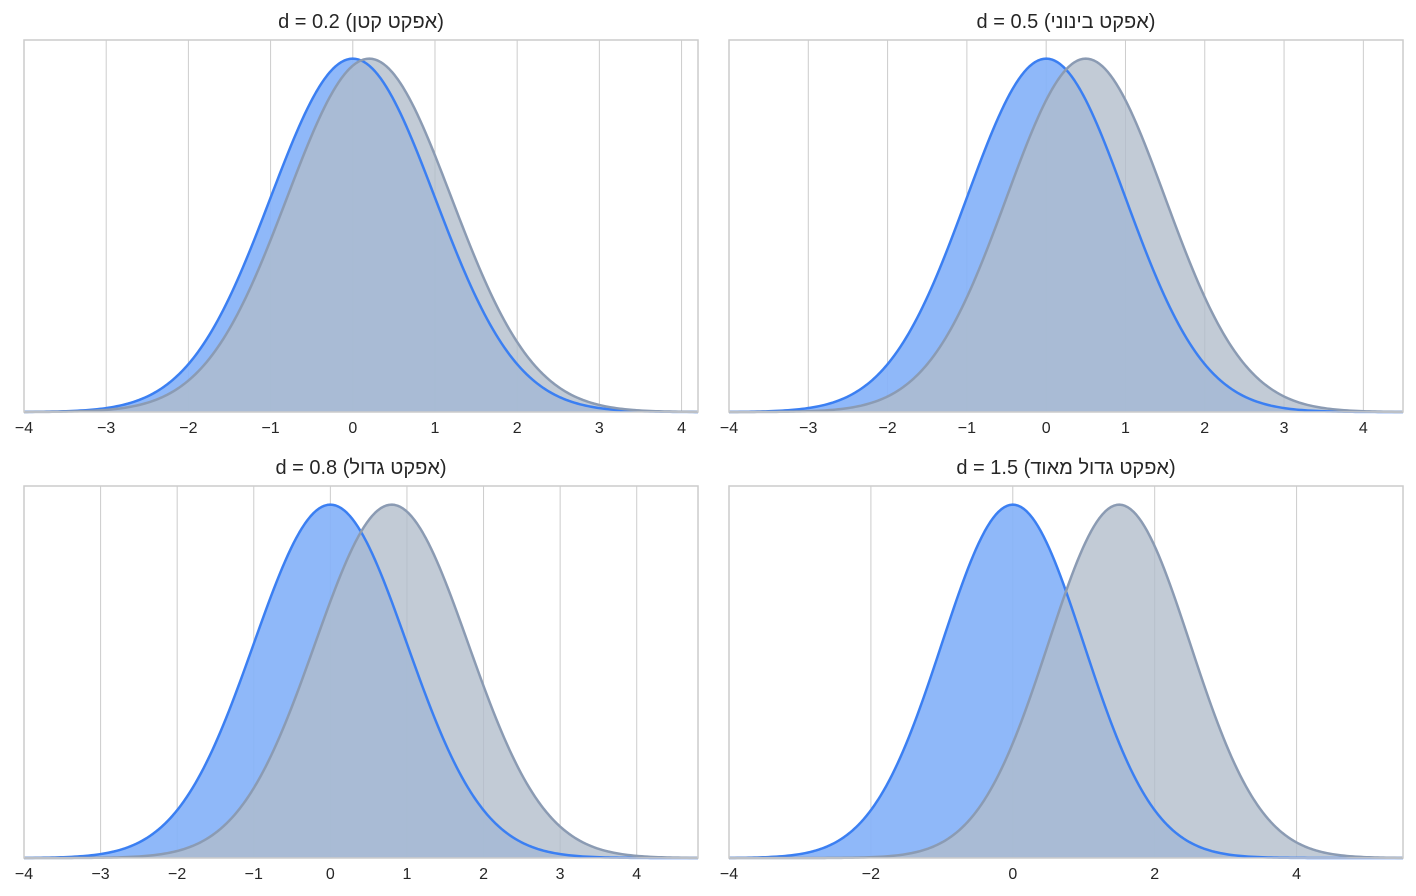 Image resolution: width=1416 pixels, height=896 pixels. I want to click on panel-title: d = 0.5 (אפקט בינוני), so click(1066, 22).